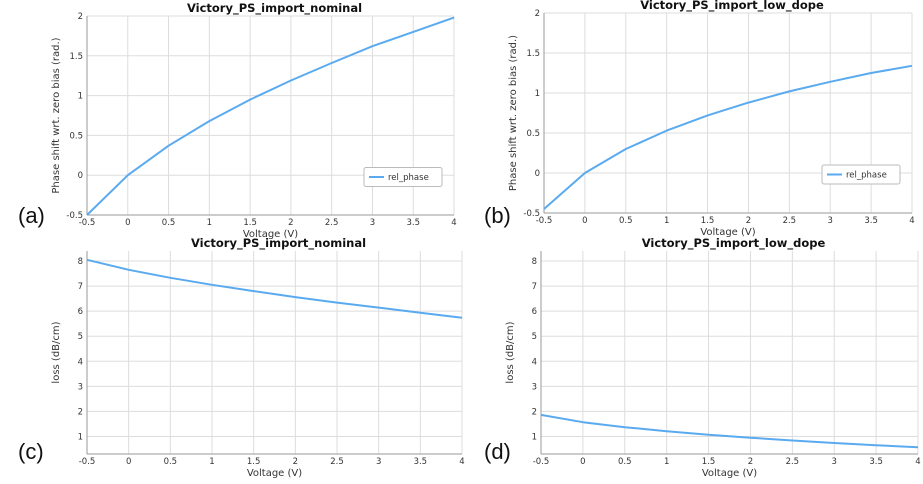 The height and width of the screenshot is (484, 923). What do you see at coordinates (497, 215) in the screenshot?
I see `panel-letter-b: (b)` at bounding box center [497, 215].